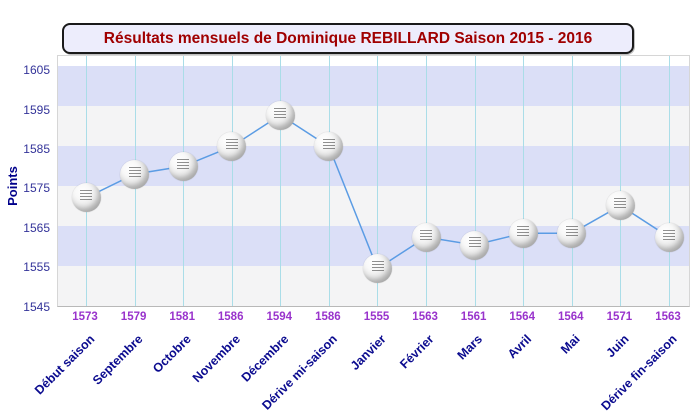  What do you see at coordinates (417, 352) in the screenshot?
I see `x-category-label: Février` at bounding box center [417, 352].